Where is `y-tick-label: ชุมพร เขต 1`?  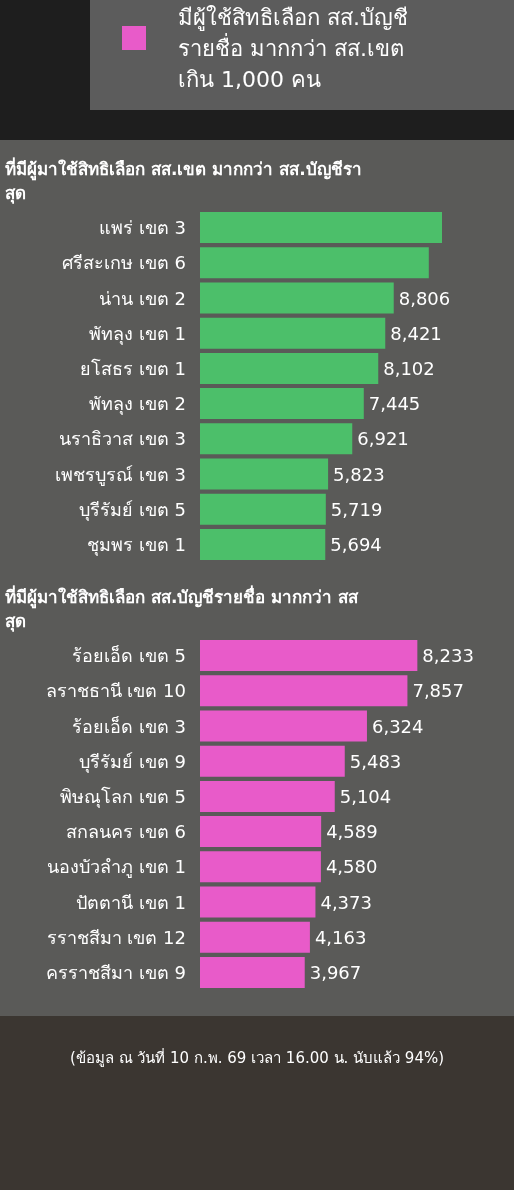
y-tick-label: ชุมพร เขต 1 is located at coordinates (136, 544).